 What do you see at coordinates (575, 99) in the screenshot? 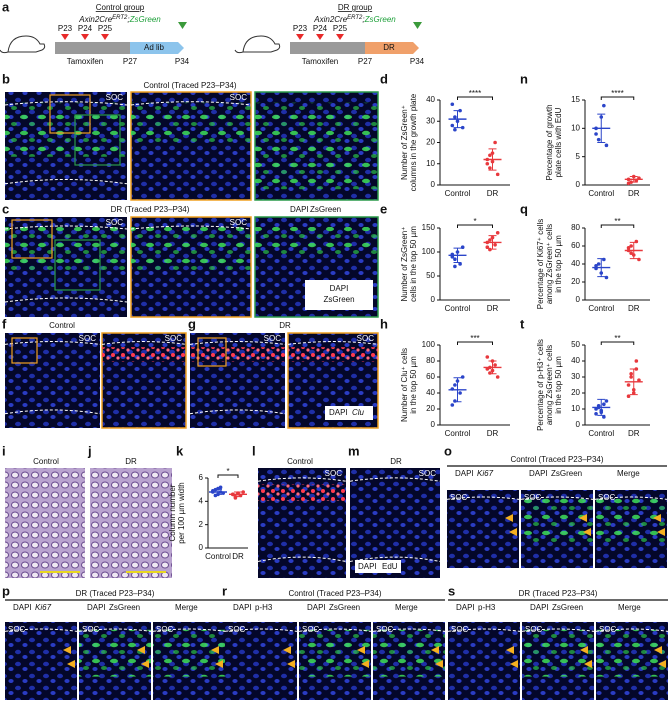
I see `y-tick-label: 15` at bounding box center [575, 99].